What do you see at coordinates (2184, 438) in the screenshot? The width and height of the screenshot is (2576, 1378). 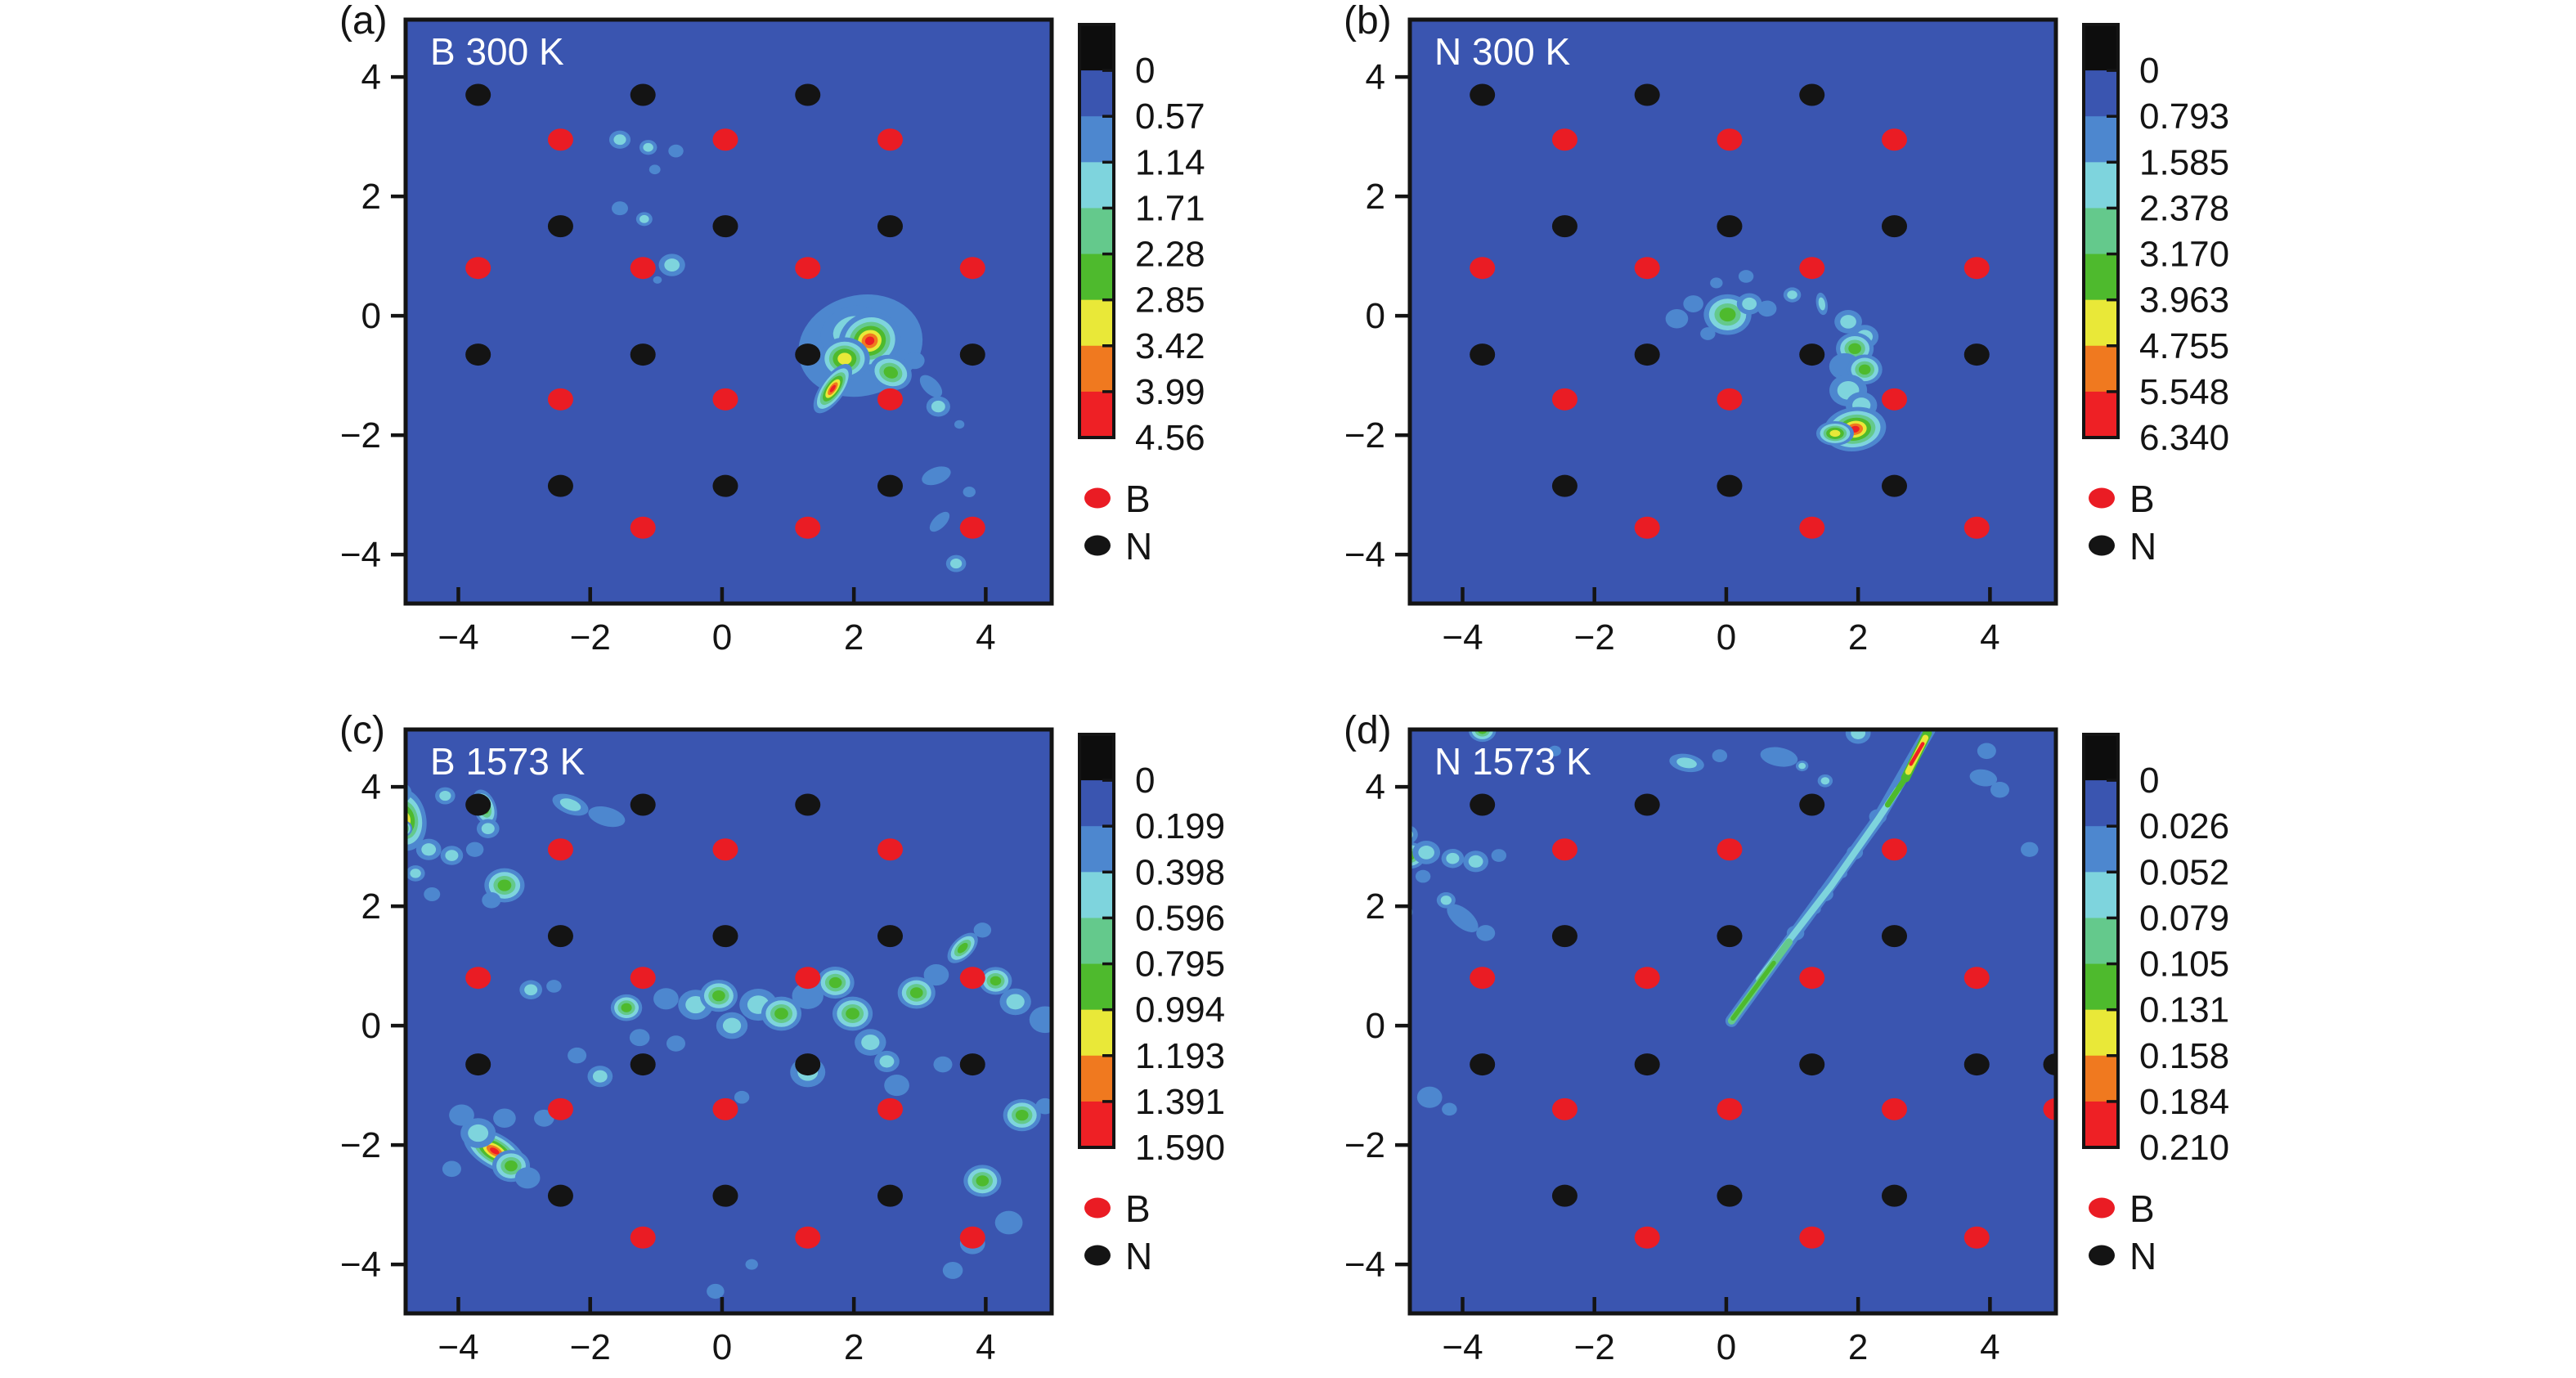 I see `colorbar-label: 6.340` at bounding box center [2184, 438].